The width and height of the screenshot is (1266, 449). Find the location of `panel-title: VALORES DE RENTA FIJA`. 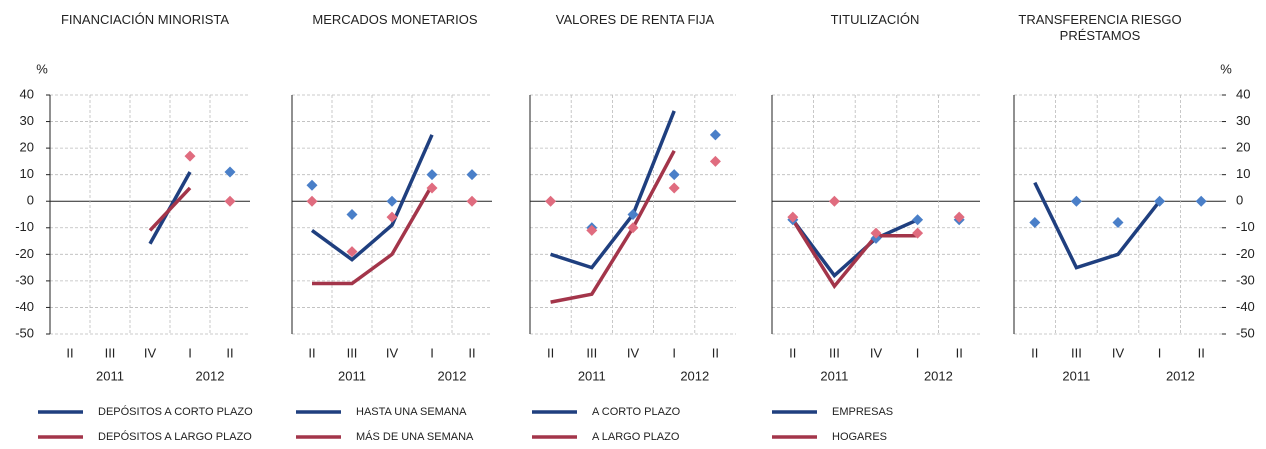

panel-title: VALORES DE RENTA FIJA is located at coordinates (635, 19).